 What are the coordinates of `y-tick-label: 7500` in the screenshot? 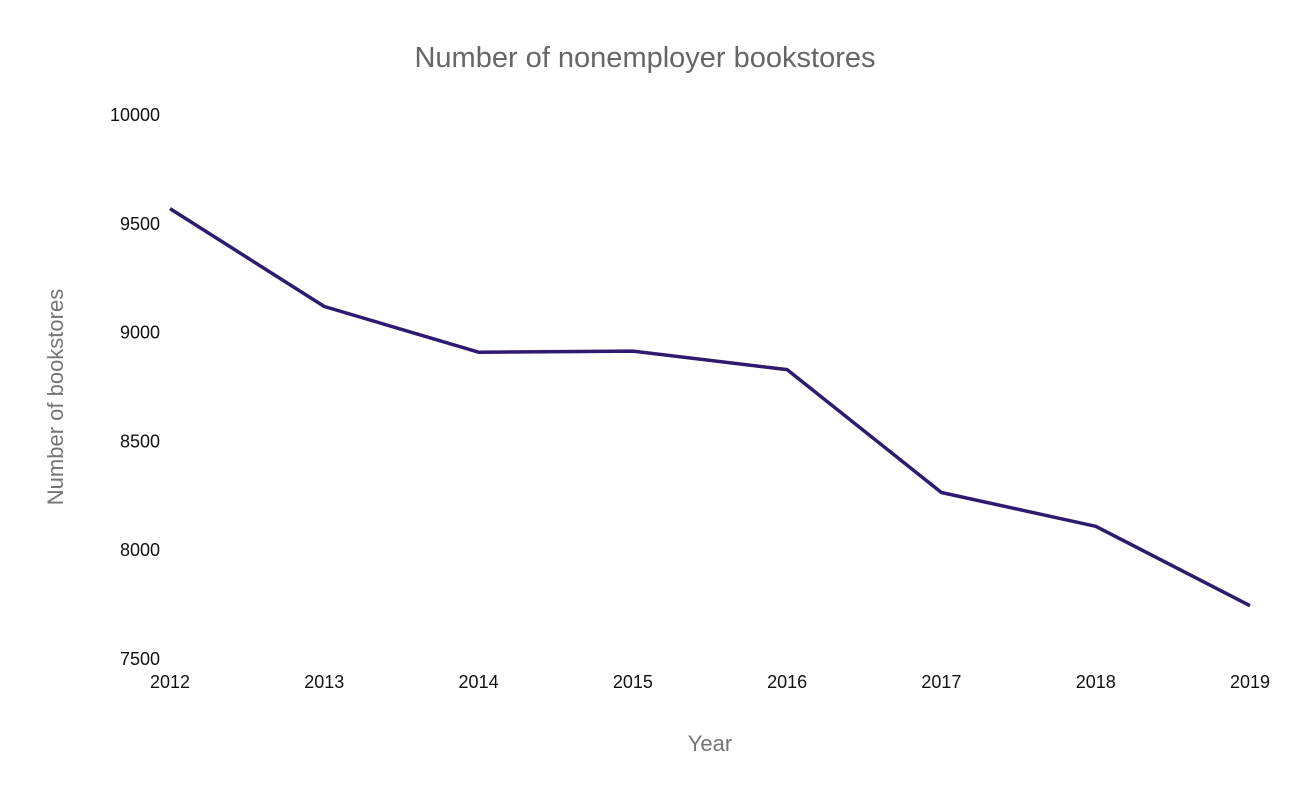 It's located at (140, 659).